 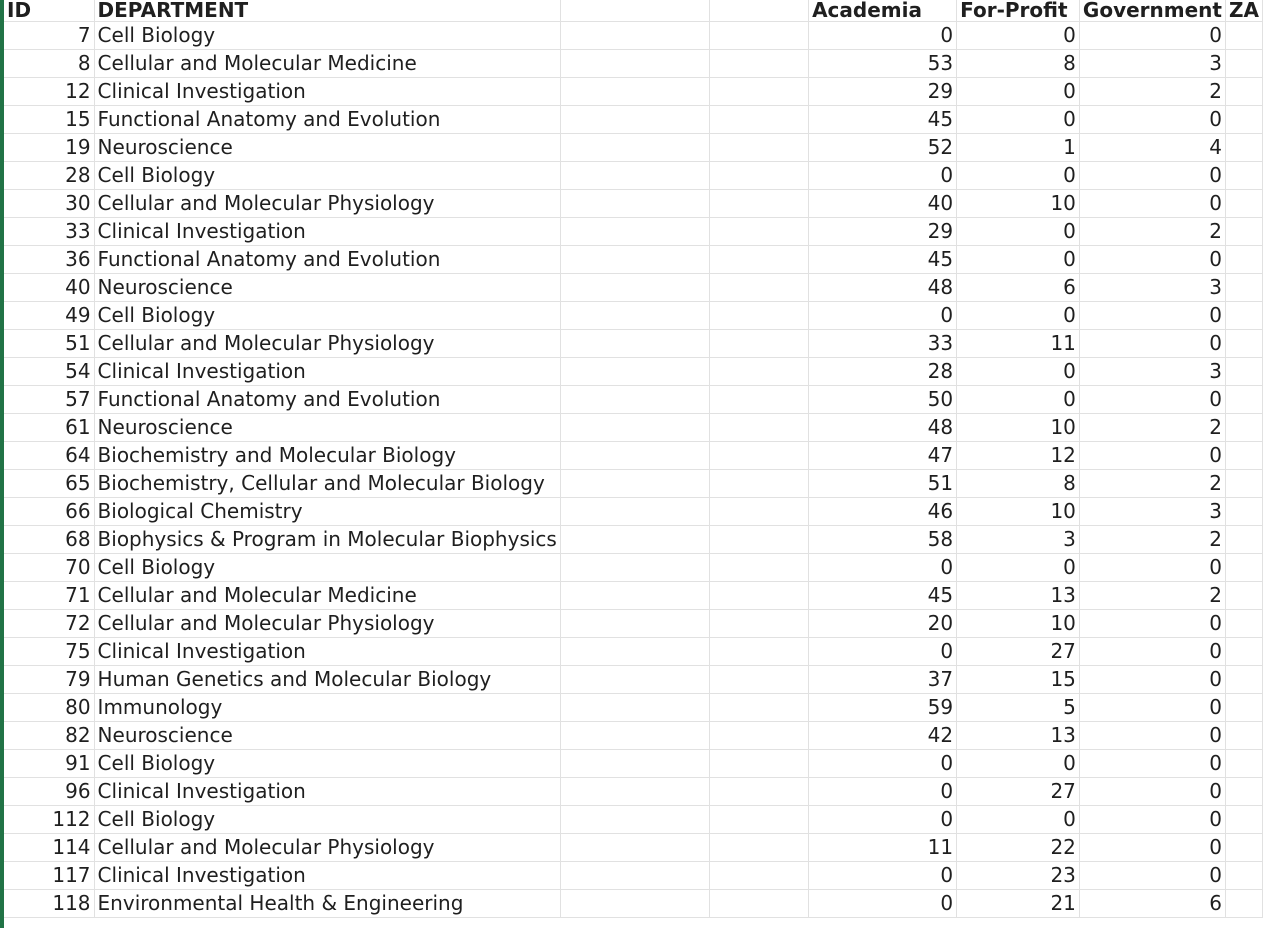 I want to click on cell-id: 7, so click(x=49, y=35).